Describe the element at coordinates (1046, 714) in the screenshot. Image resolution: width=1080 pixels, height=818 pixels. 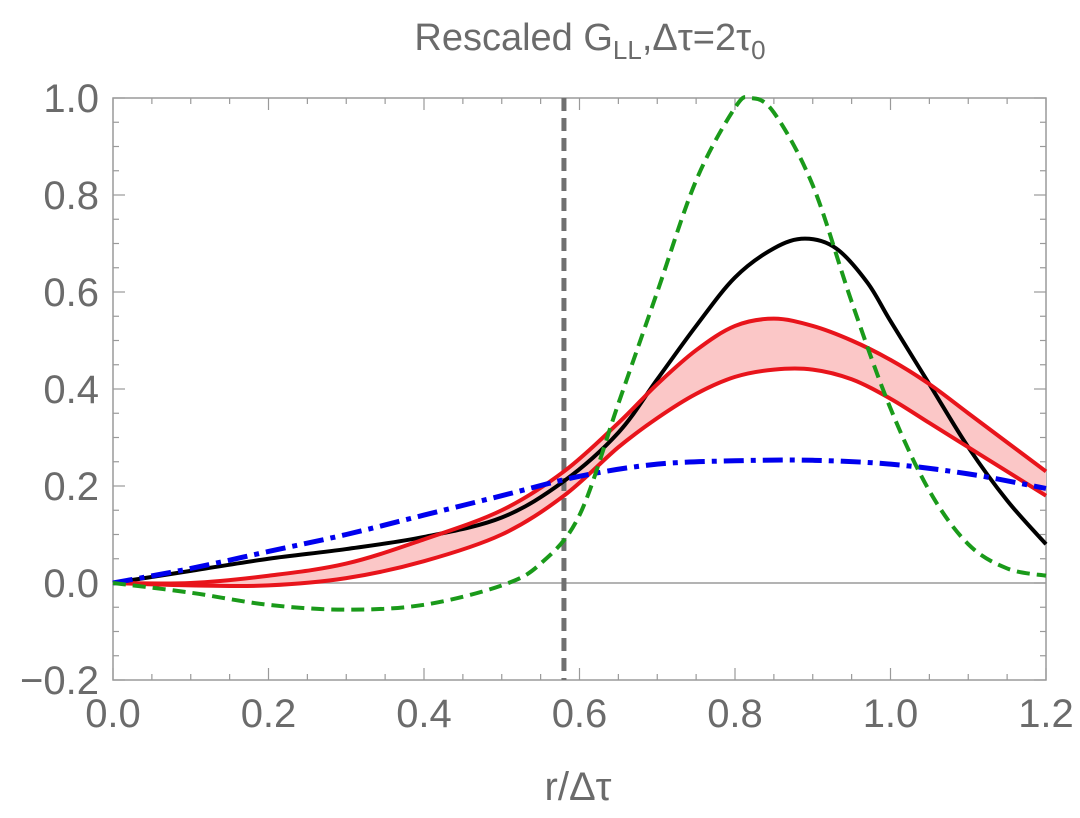
I see `x-tick-label: 1.2` at that location.